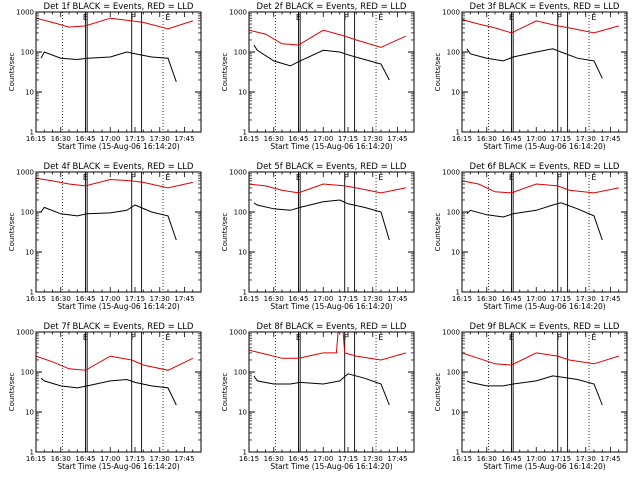  I want to click on panel-title: Det 1f BLACK = Events, RED = LLD, so click(119, 7).